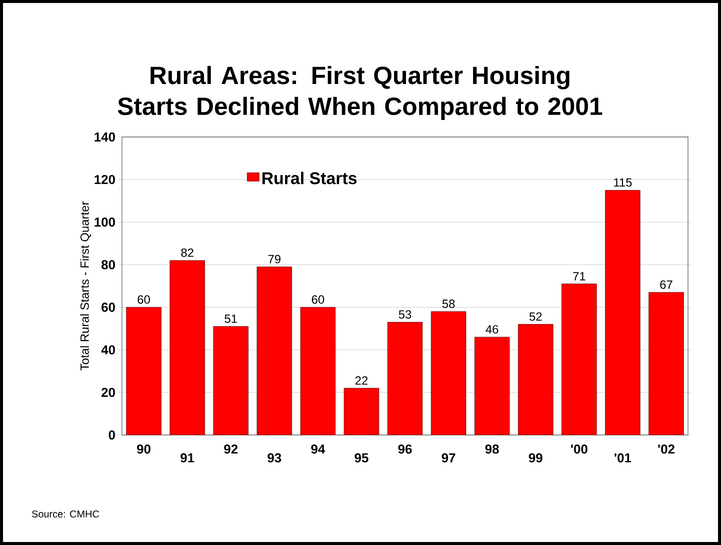 The height and width of the screenshot is (545, 721). Describe the element at coordinates (187, 252) in the screenshot. I see `data-label: 82` at that location.